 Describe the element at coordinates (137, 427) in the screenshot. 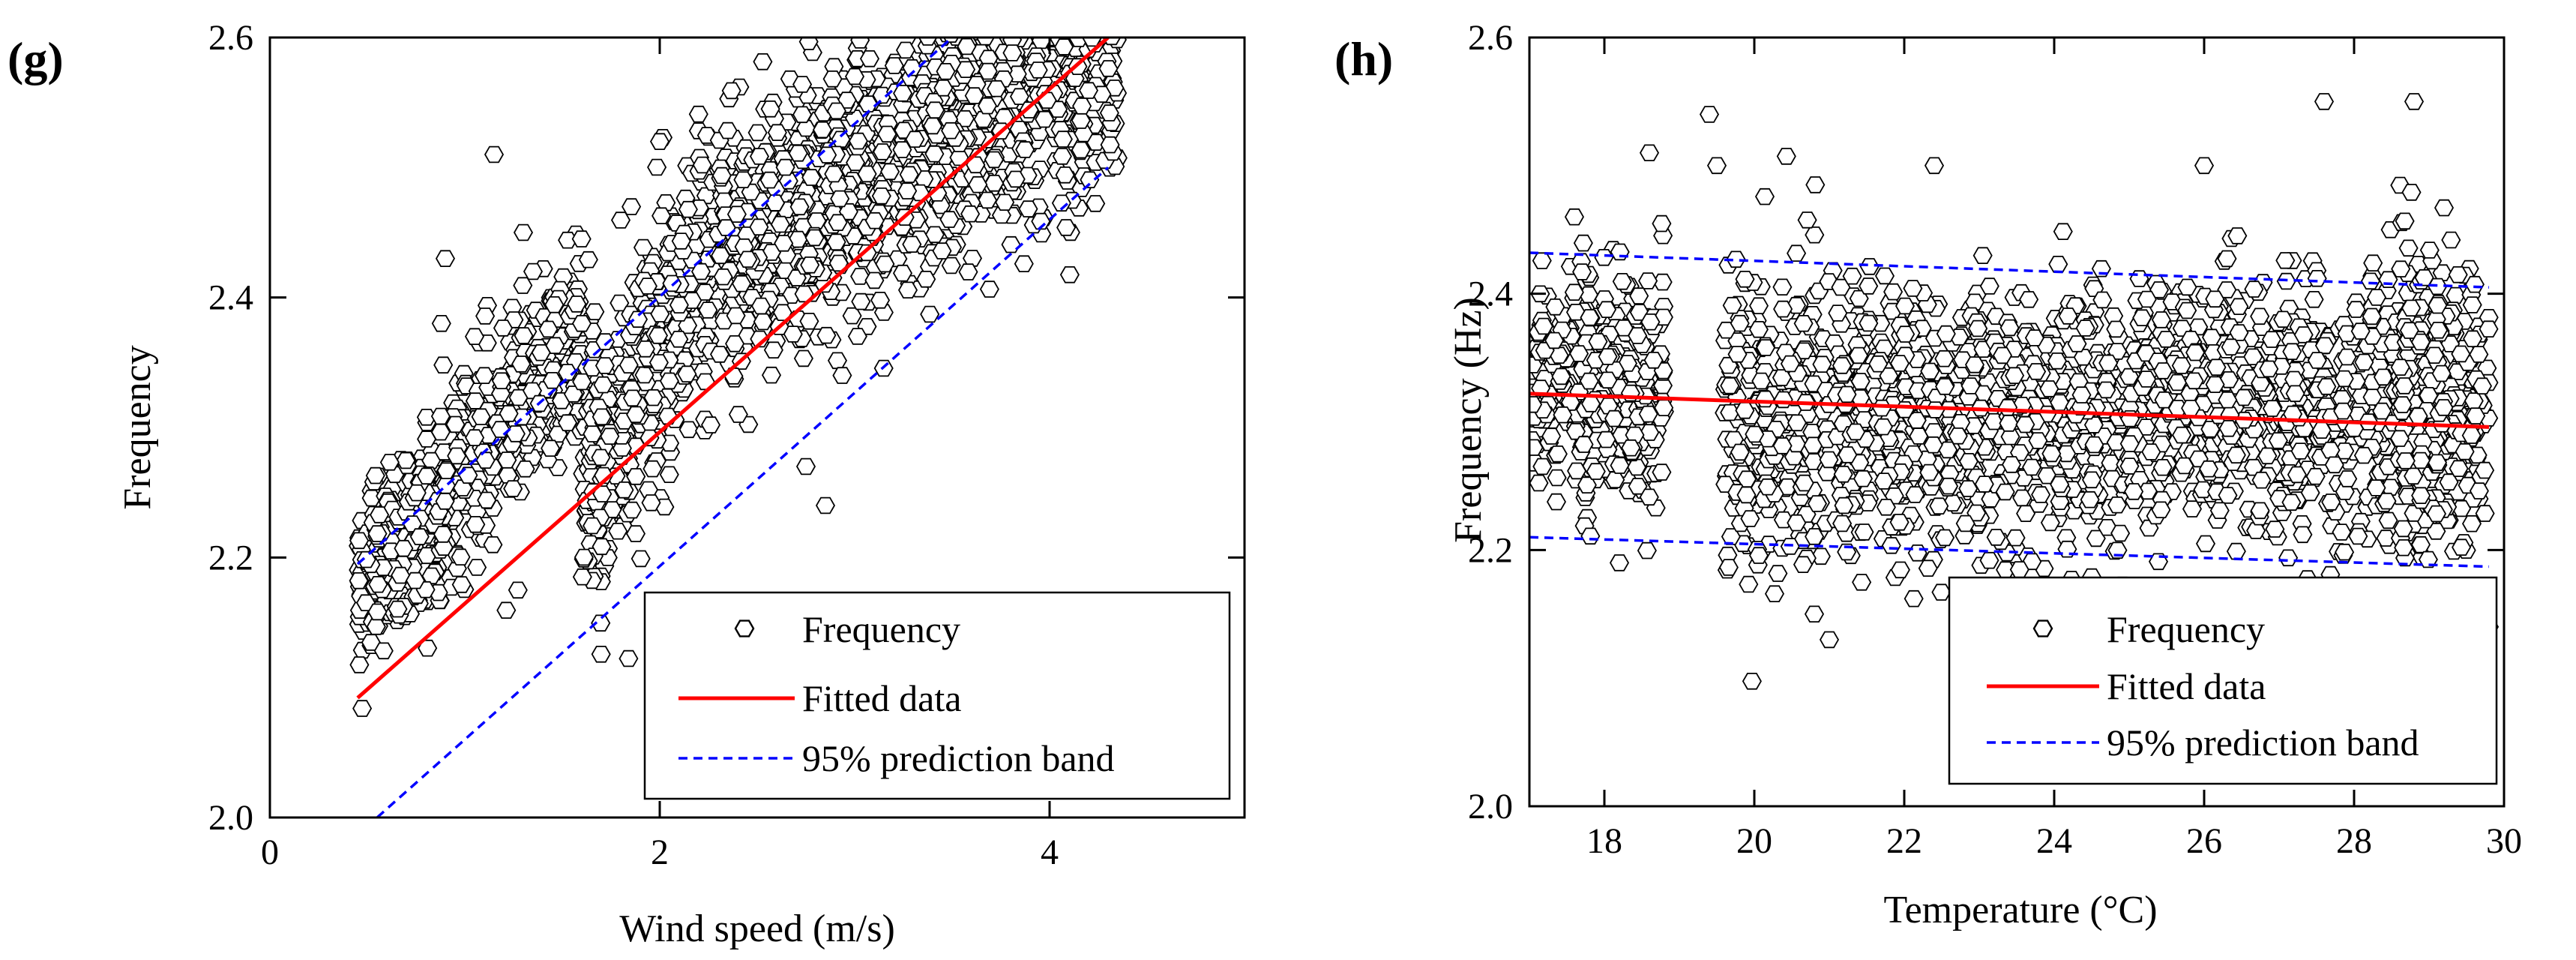

I see `y-axis-title: Frequency` at that location.